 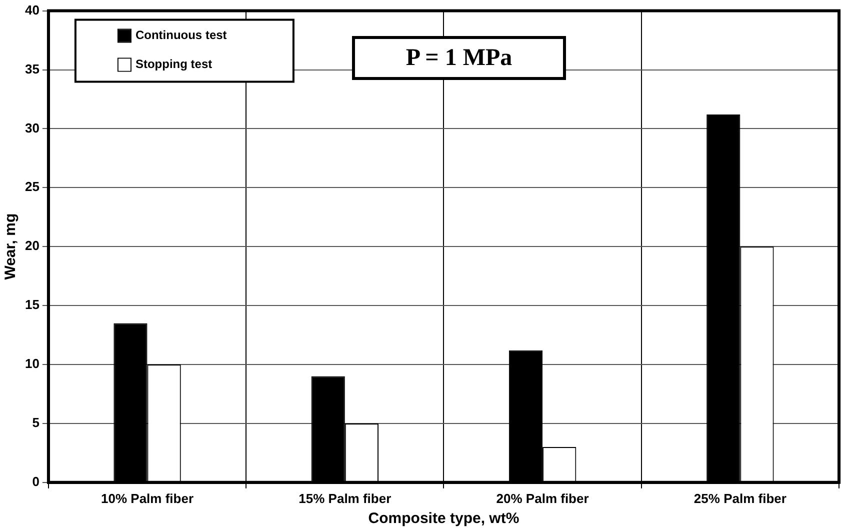 What do you see at coordinates (740, 498) in the screenshot?
I see `x-tick-label: 25% Palm fiber` at bounding box center [740, 498].